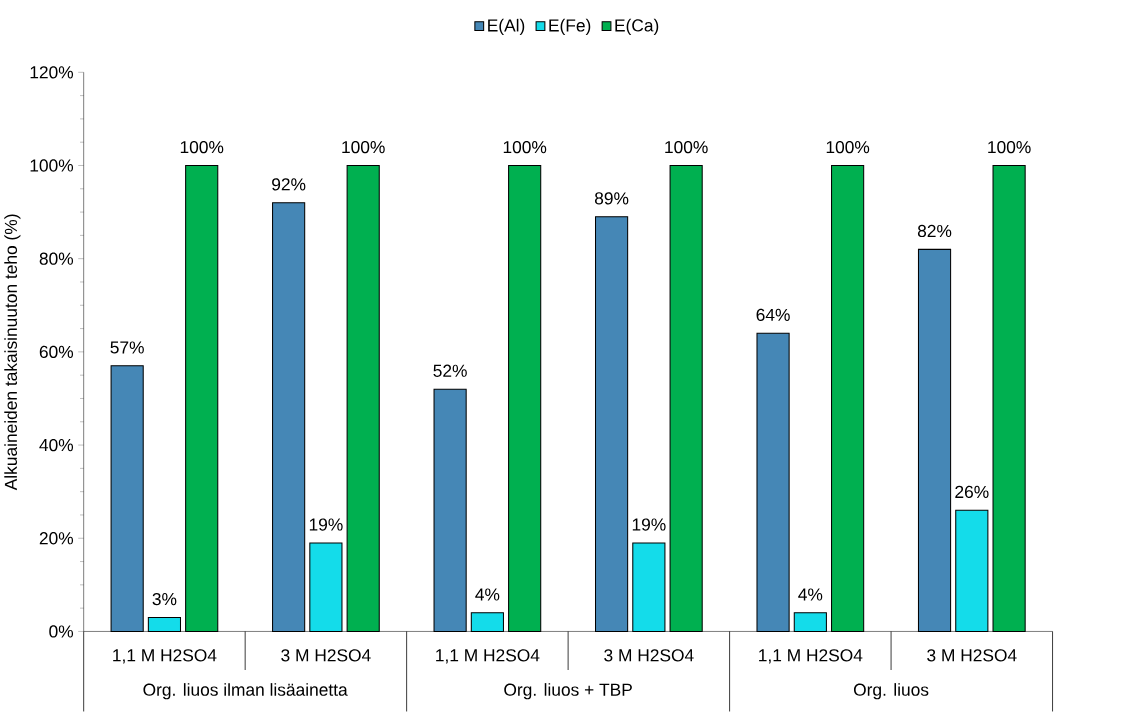 This screenshot has width=1141, height=727. I want to click on data-label: 89%, so click(611, 198).